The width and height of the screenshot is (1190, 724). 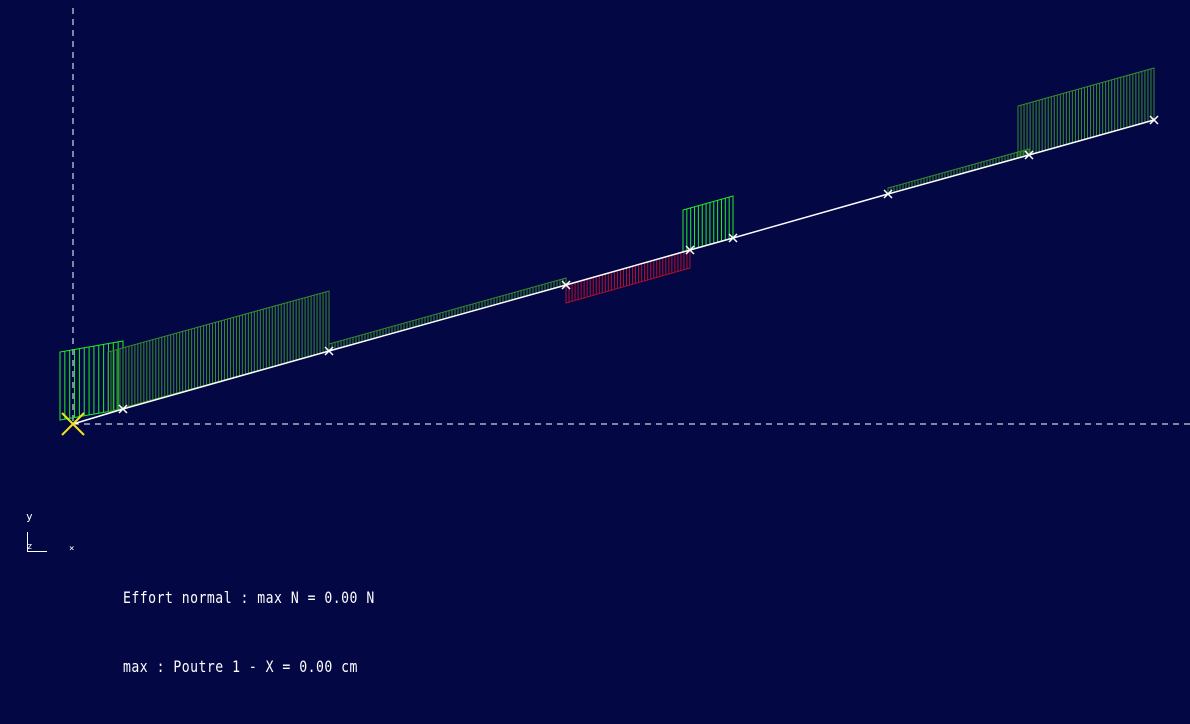 I want to click on triad-x-axis-line, so click(x=37, y=551).